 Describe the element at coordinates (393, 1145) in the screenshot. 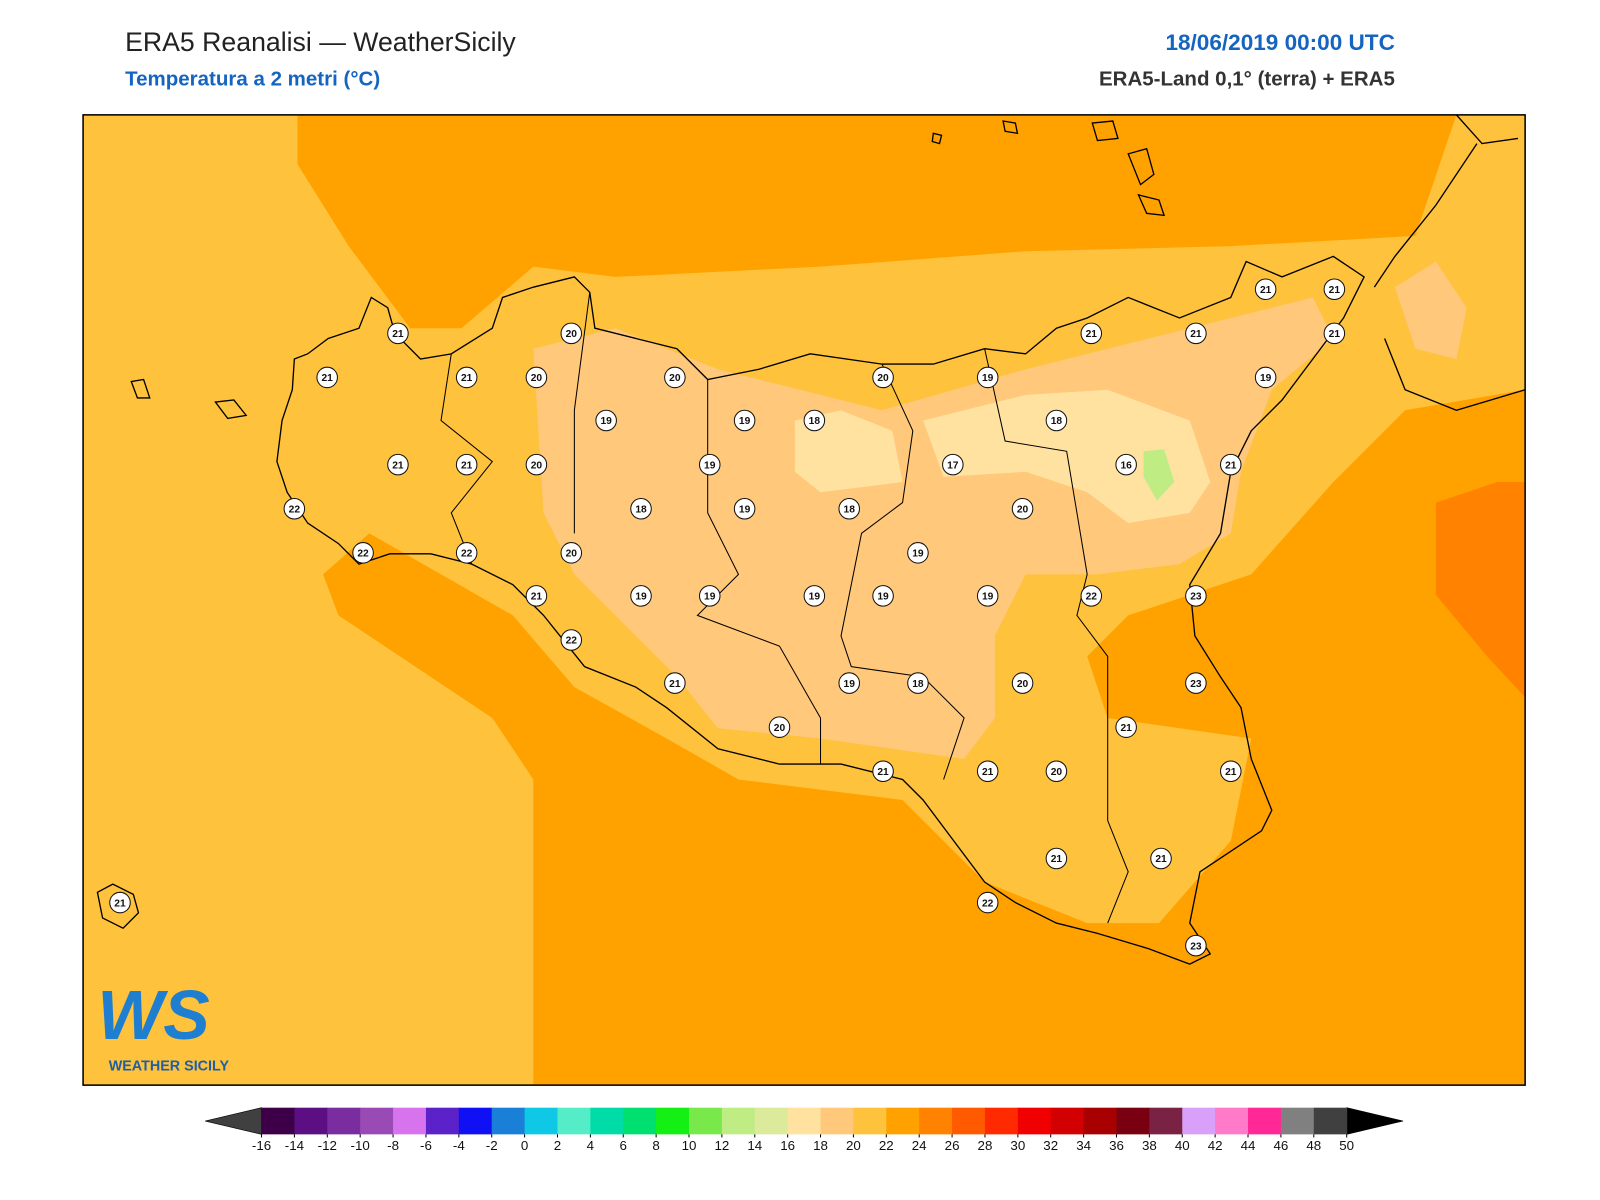

I see `colorbar-label: -8` at that location.